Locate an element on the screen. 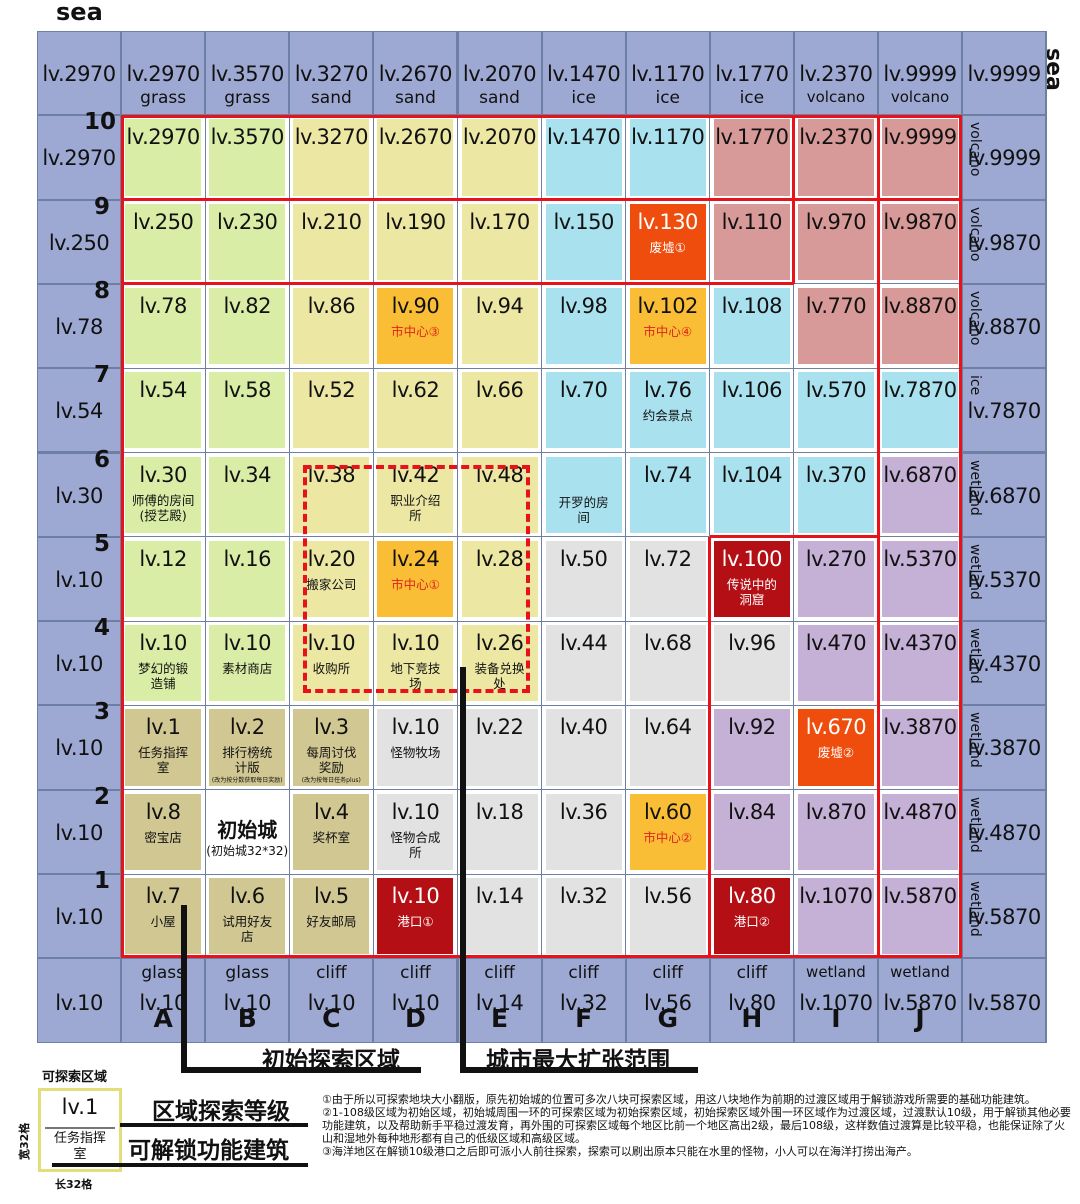  tile-A2: lv.8 密宝店 is located at coordinates (163, 831).